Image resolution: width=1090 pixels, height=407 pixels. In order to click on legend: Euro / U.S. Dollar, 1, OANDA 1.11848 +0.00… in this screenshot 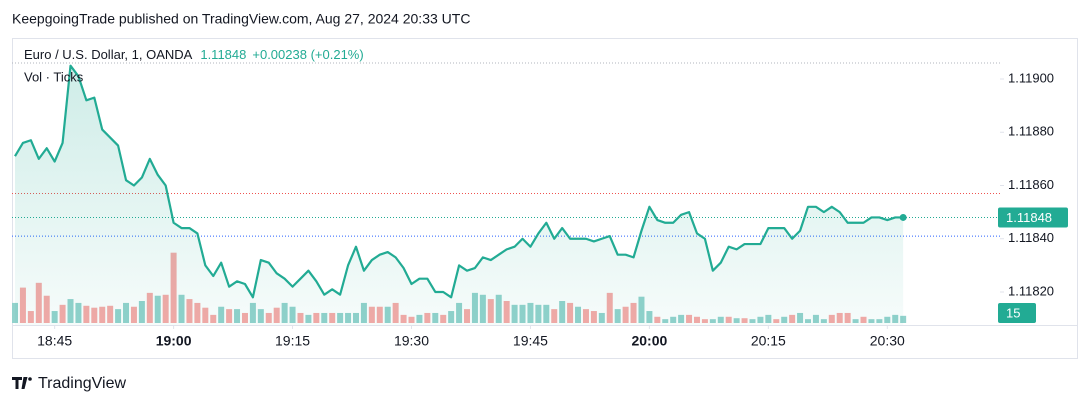, I will do `click(194, 54)`.